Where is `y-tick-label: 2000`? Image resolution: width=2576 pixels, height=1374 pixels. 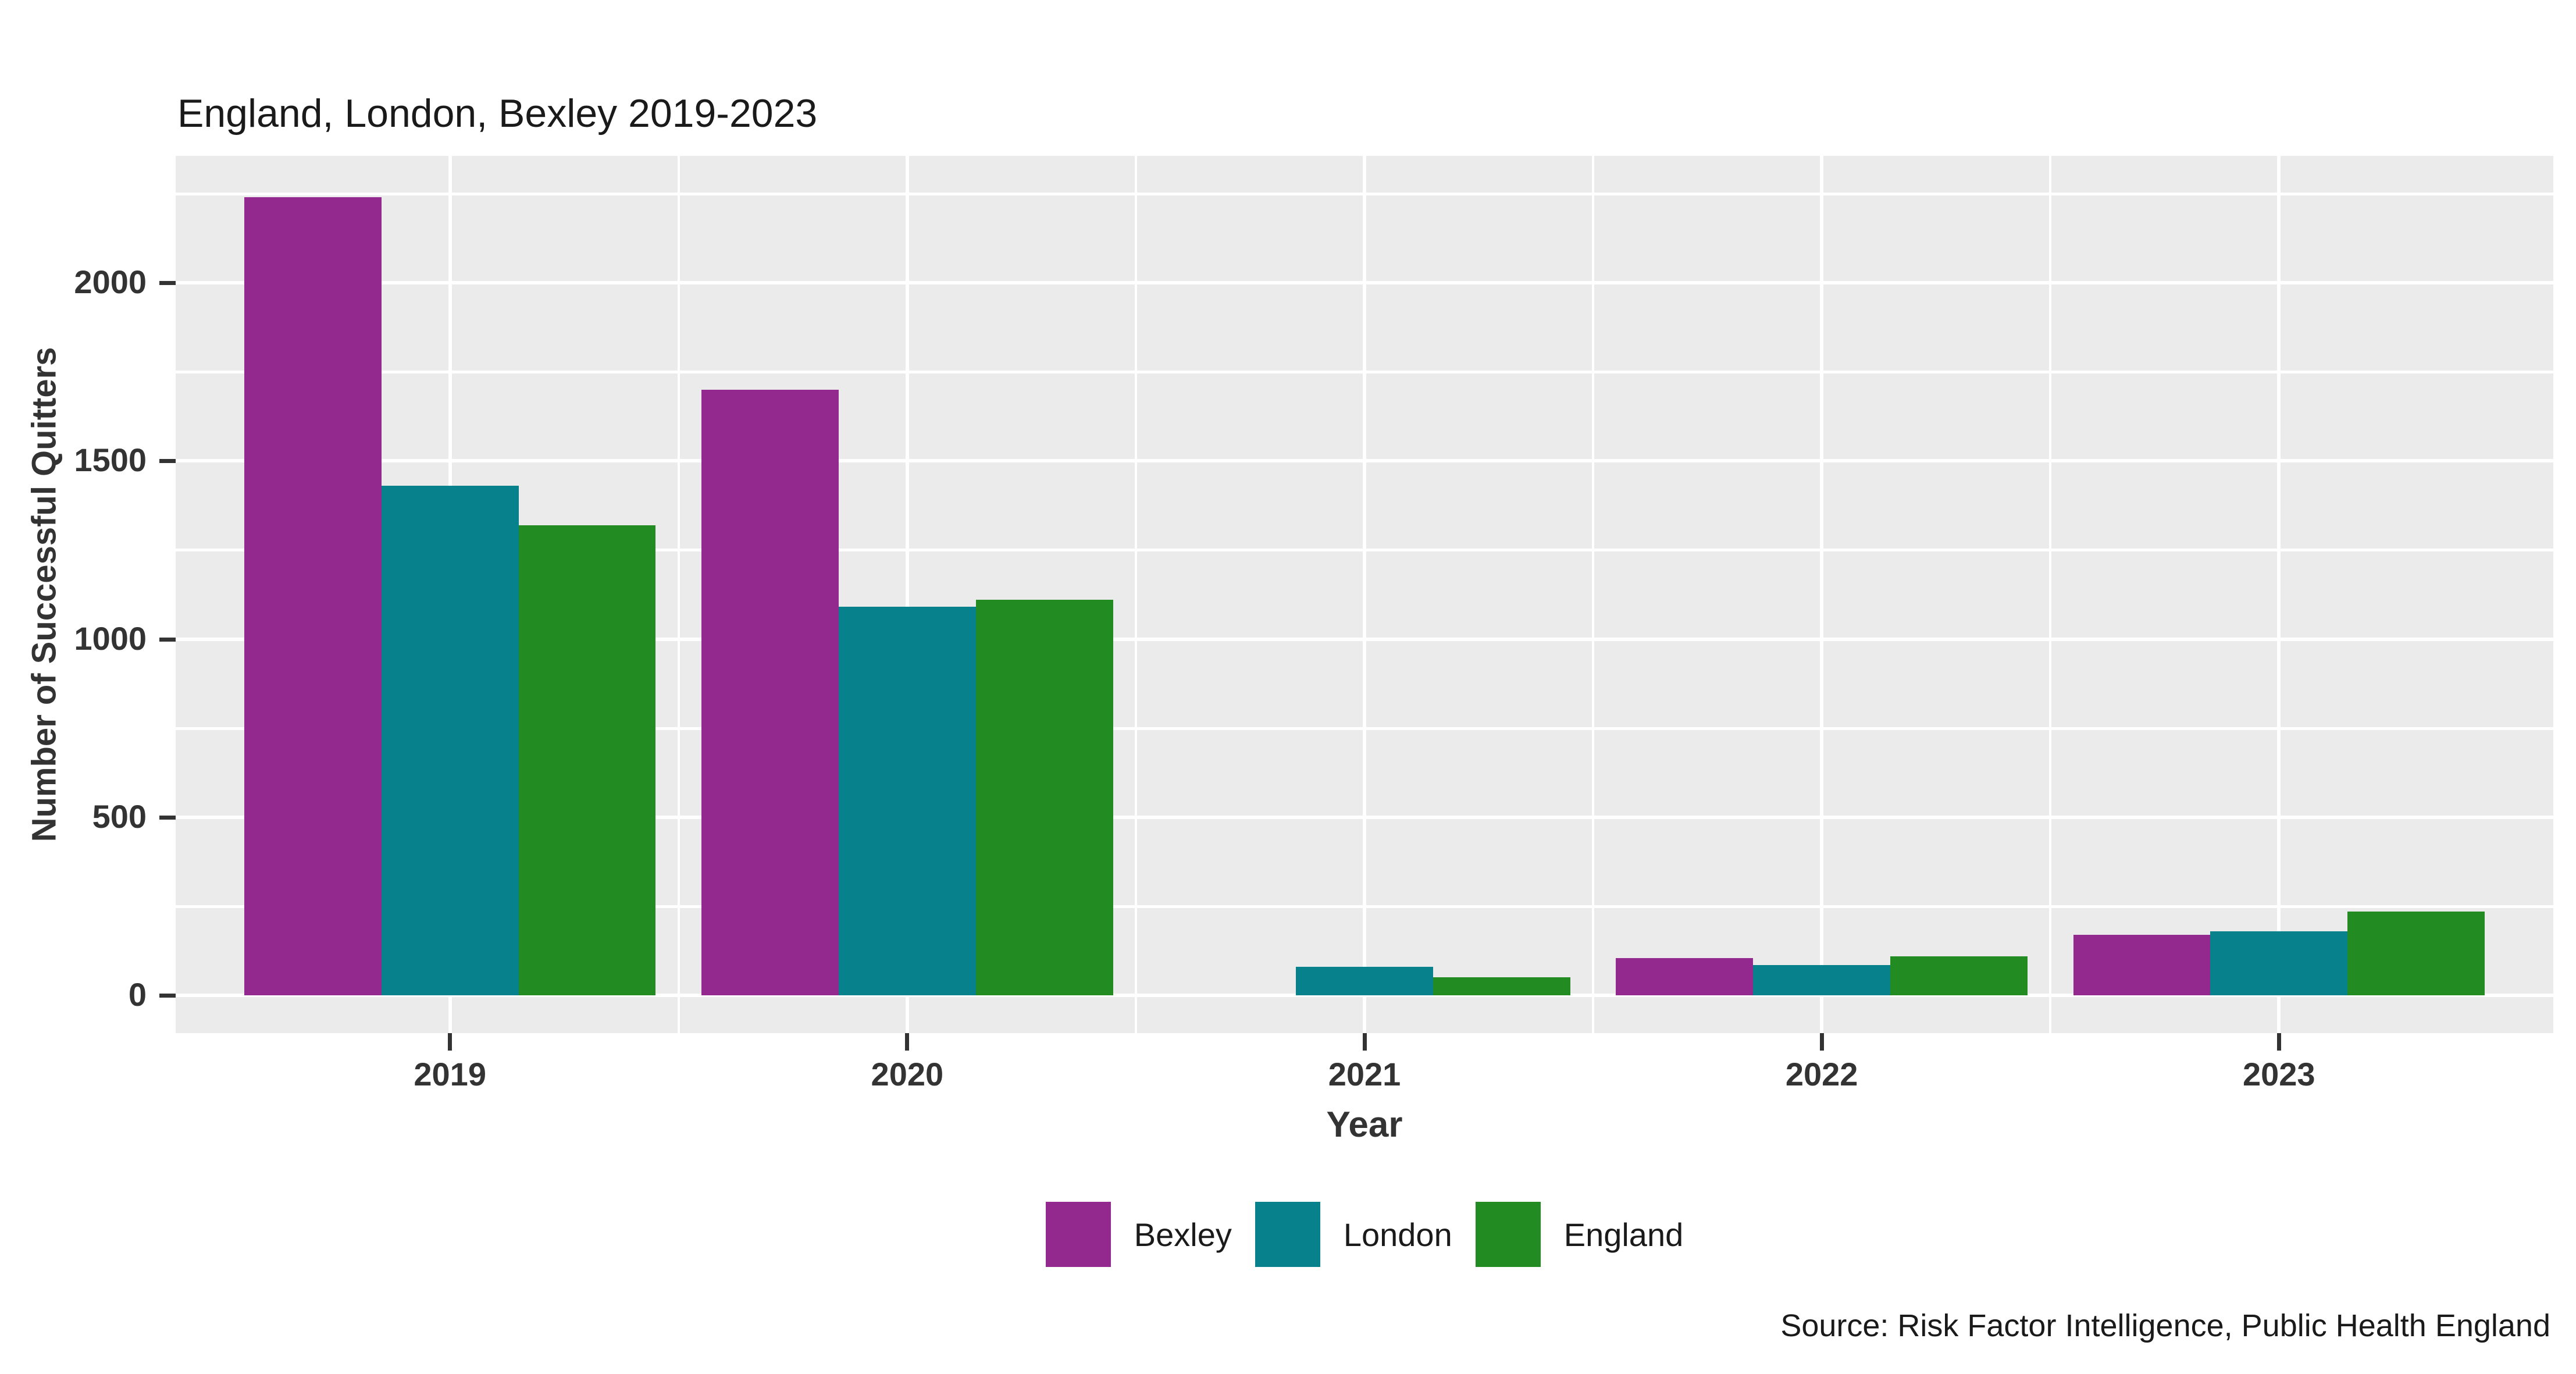
y-tick-label: 2000 is located at coordinates (110, 282).